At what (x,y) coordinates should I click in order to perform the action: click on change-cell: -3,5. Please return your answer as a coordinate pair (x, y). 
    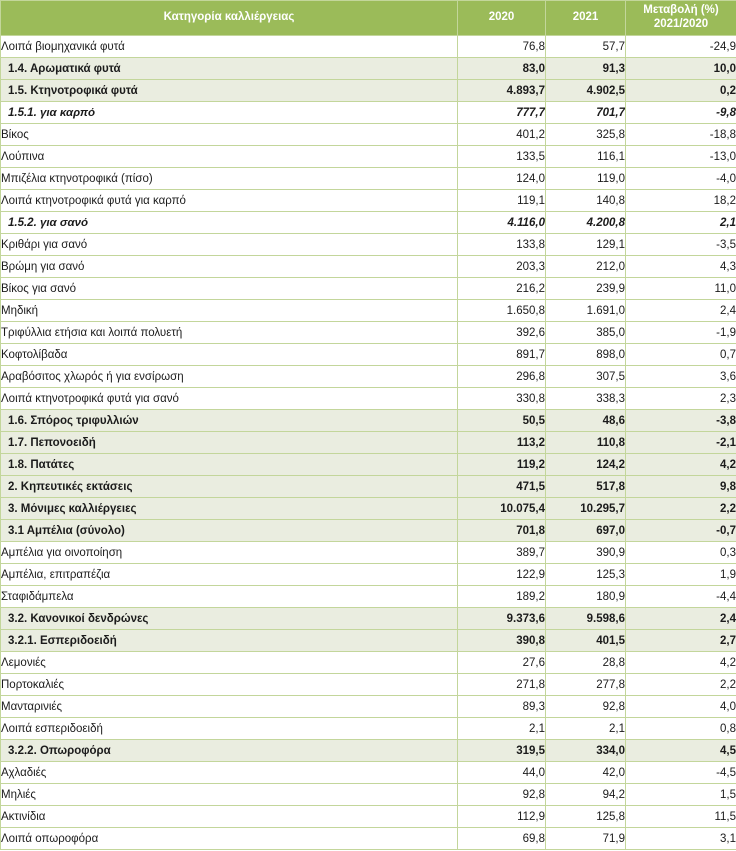
    Looking at the image, I should click on (680, 244).